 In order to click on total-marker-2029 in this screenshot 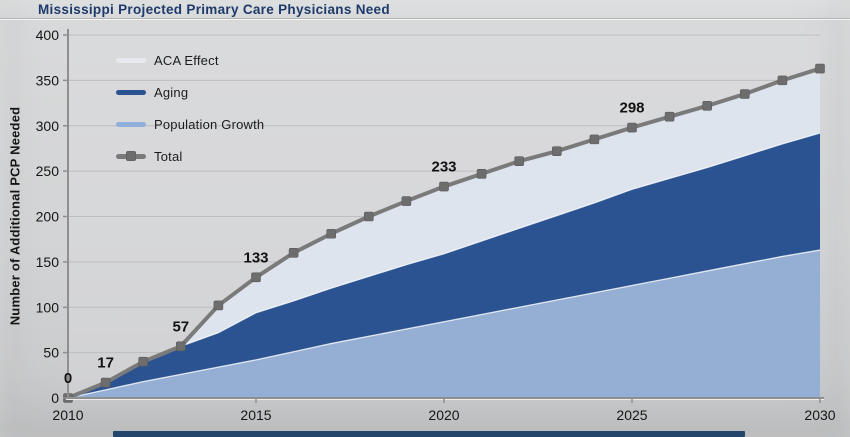, I will do `click(782, 80)`.